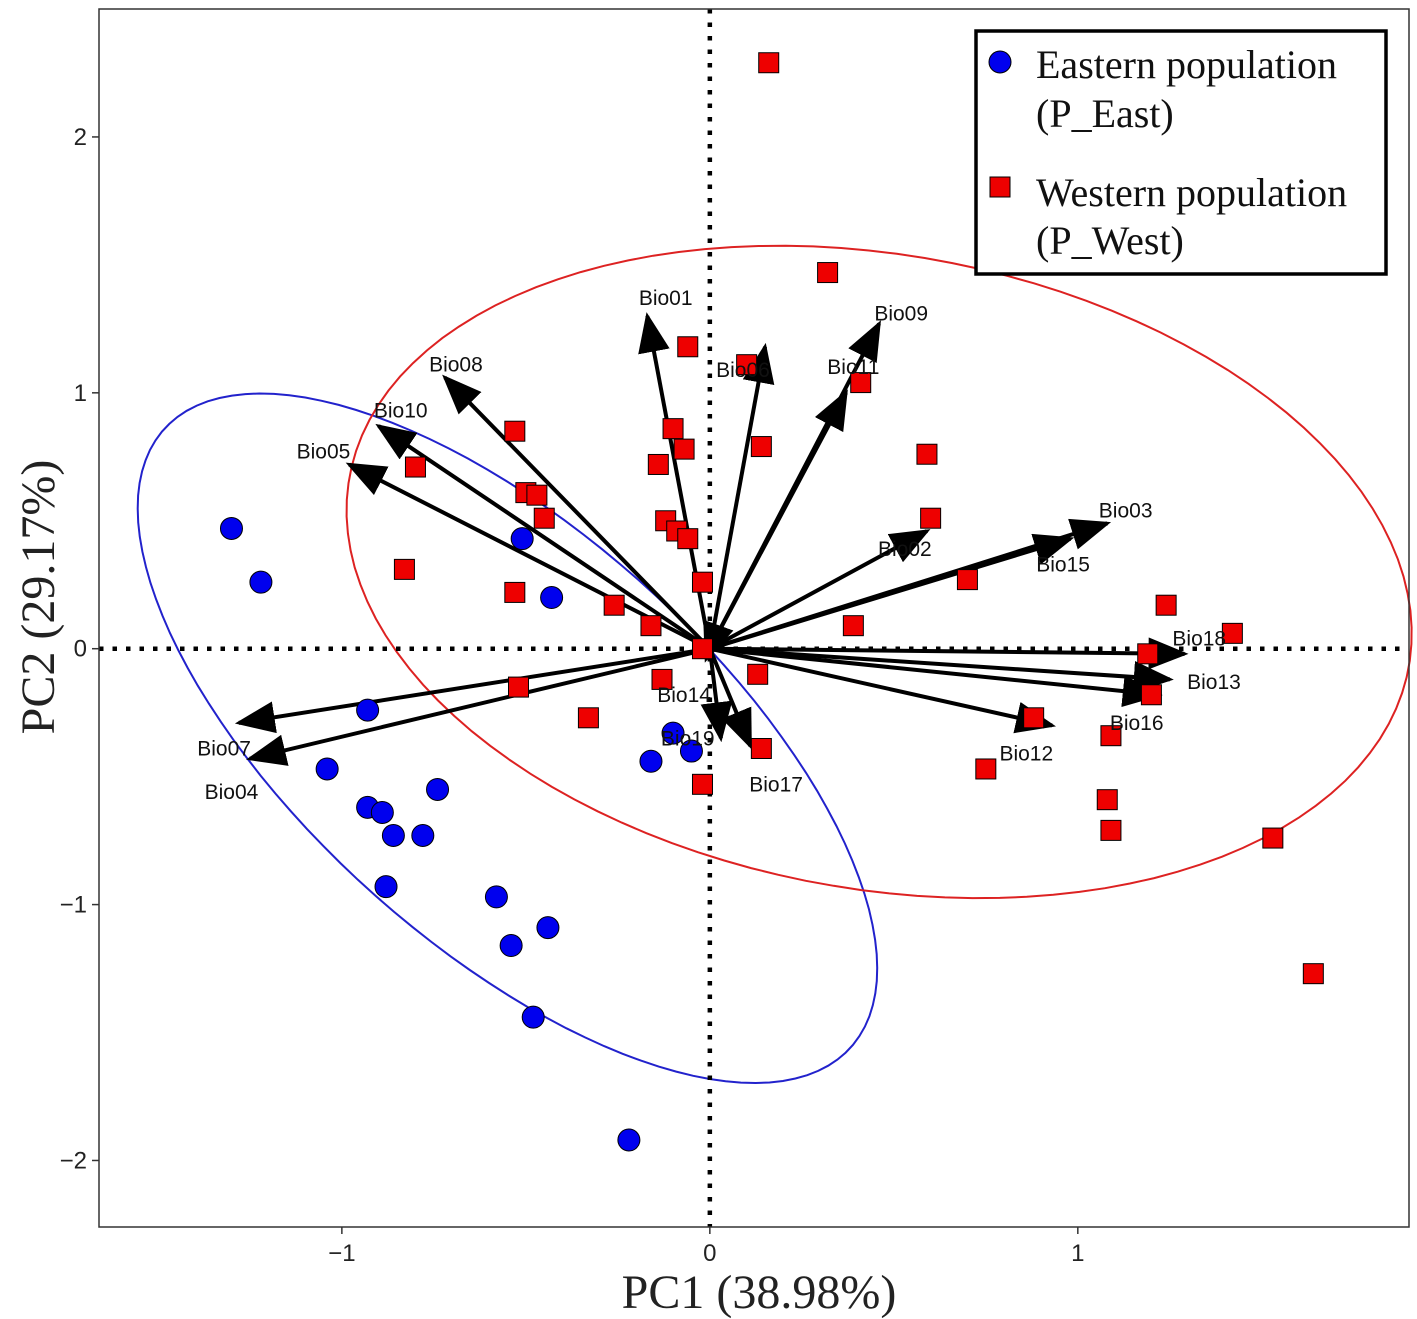  What do you see at coordinates (80, 649) in the screenshot?
I see `y-tick-label: 0` at bounding box center [80, 649].